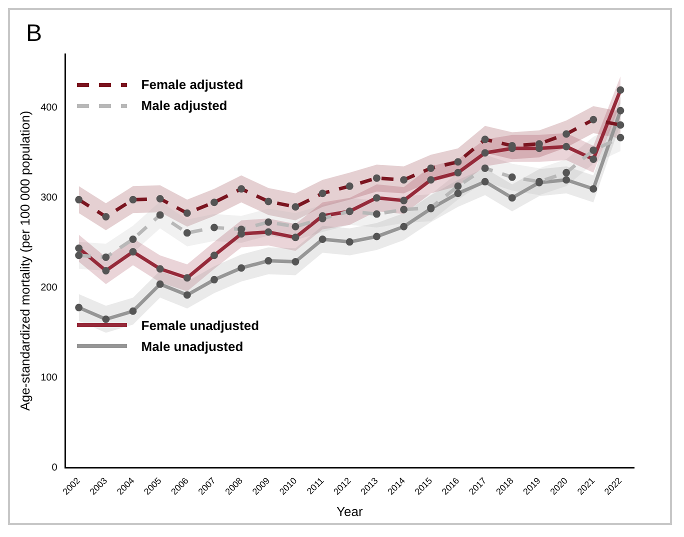  What do you see at coordinates (49, 288) in the screenshot?
I see `y-tick-label: 200` at bounding box center [49, 288].